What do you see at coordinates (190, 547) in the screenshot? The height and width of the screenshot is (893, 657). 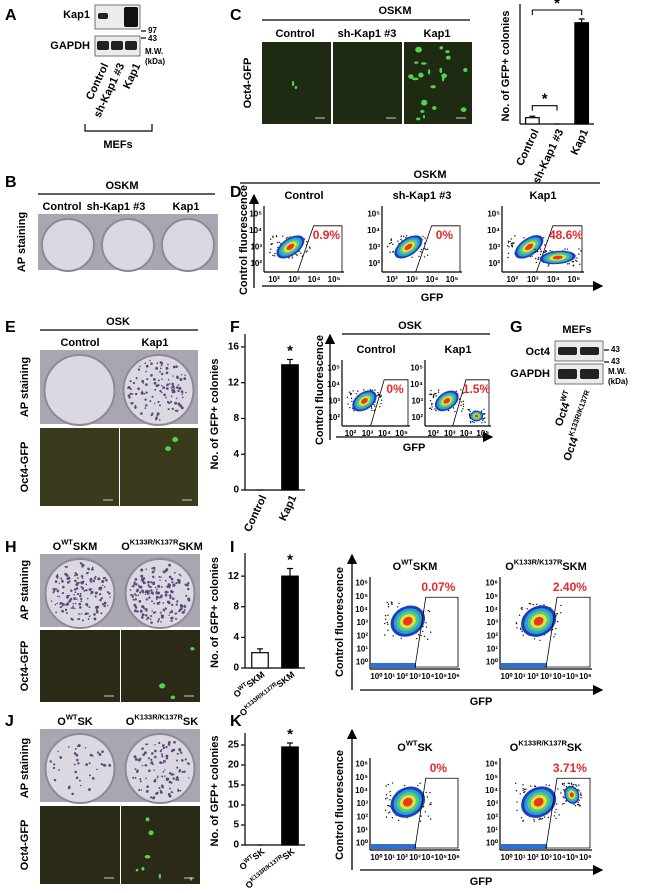 I see `label-suffix: SKM` at bounding box center [190, 547].